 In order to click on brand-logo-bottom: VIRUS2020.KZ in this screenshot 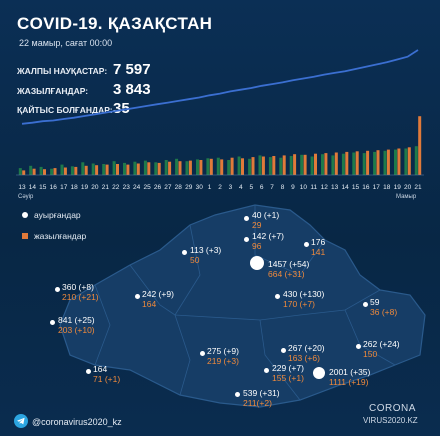, I will do `click(390, 420)`.